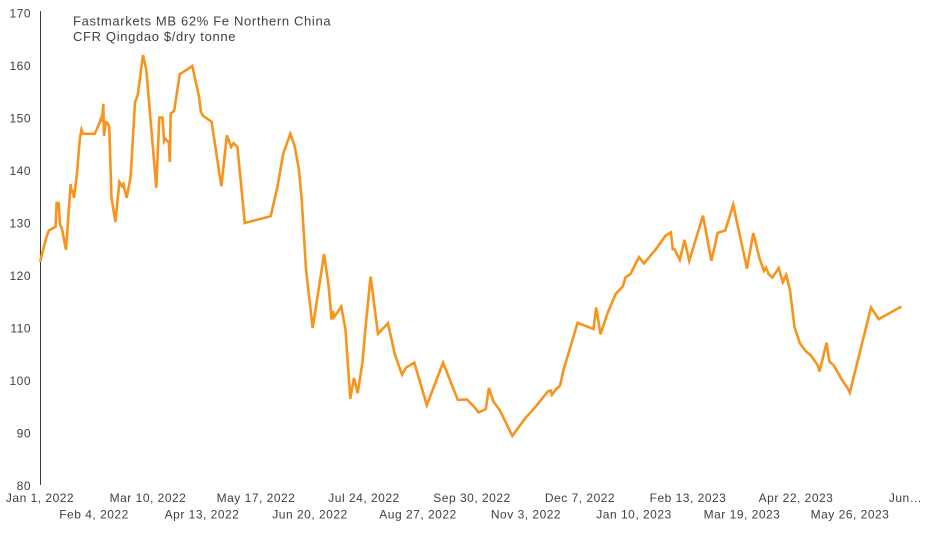 This screenshot has height=536, width=929. What do you see at coordinates (94, 514) in the screenshot?
I see `svg-text: Feb 4, 2022` at bounding box center [94, 514].